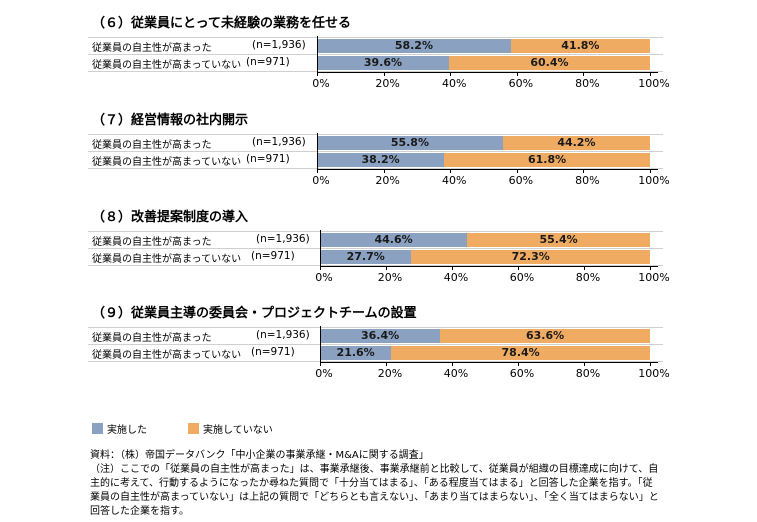  I want to click on bar-implemented: 55.8%, so click(410, 143).